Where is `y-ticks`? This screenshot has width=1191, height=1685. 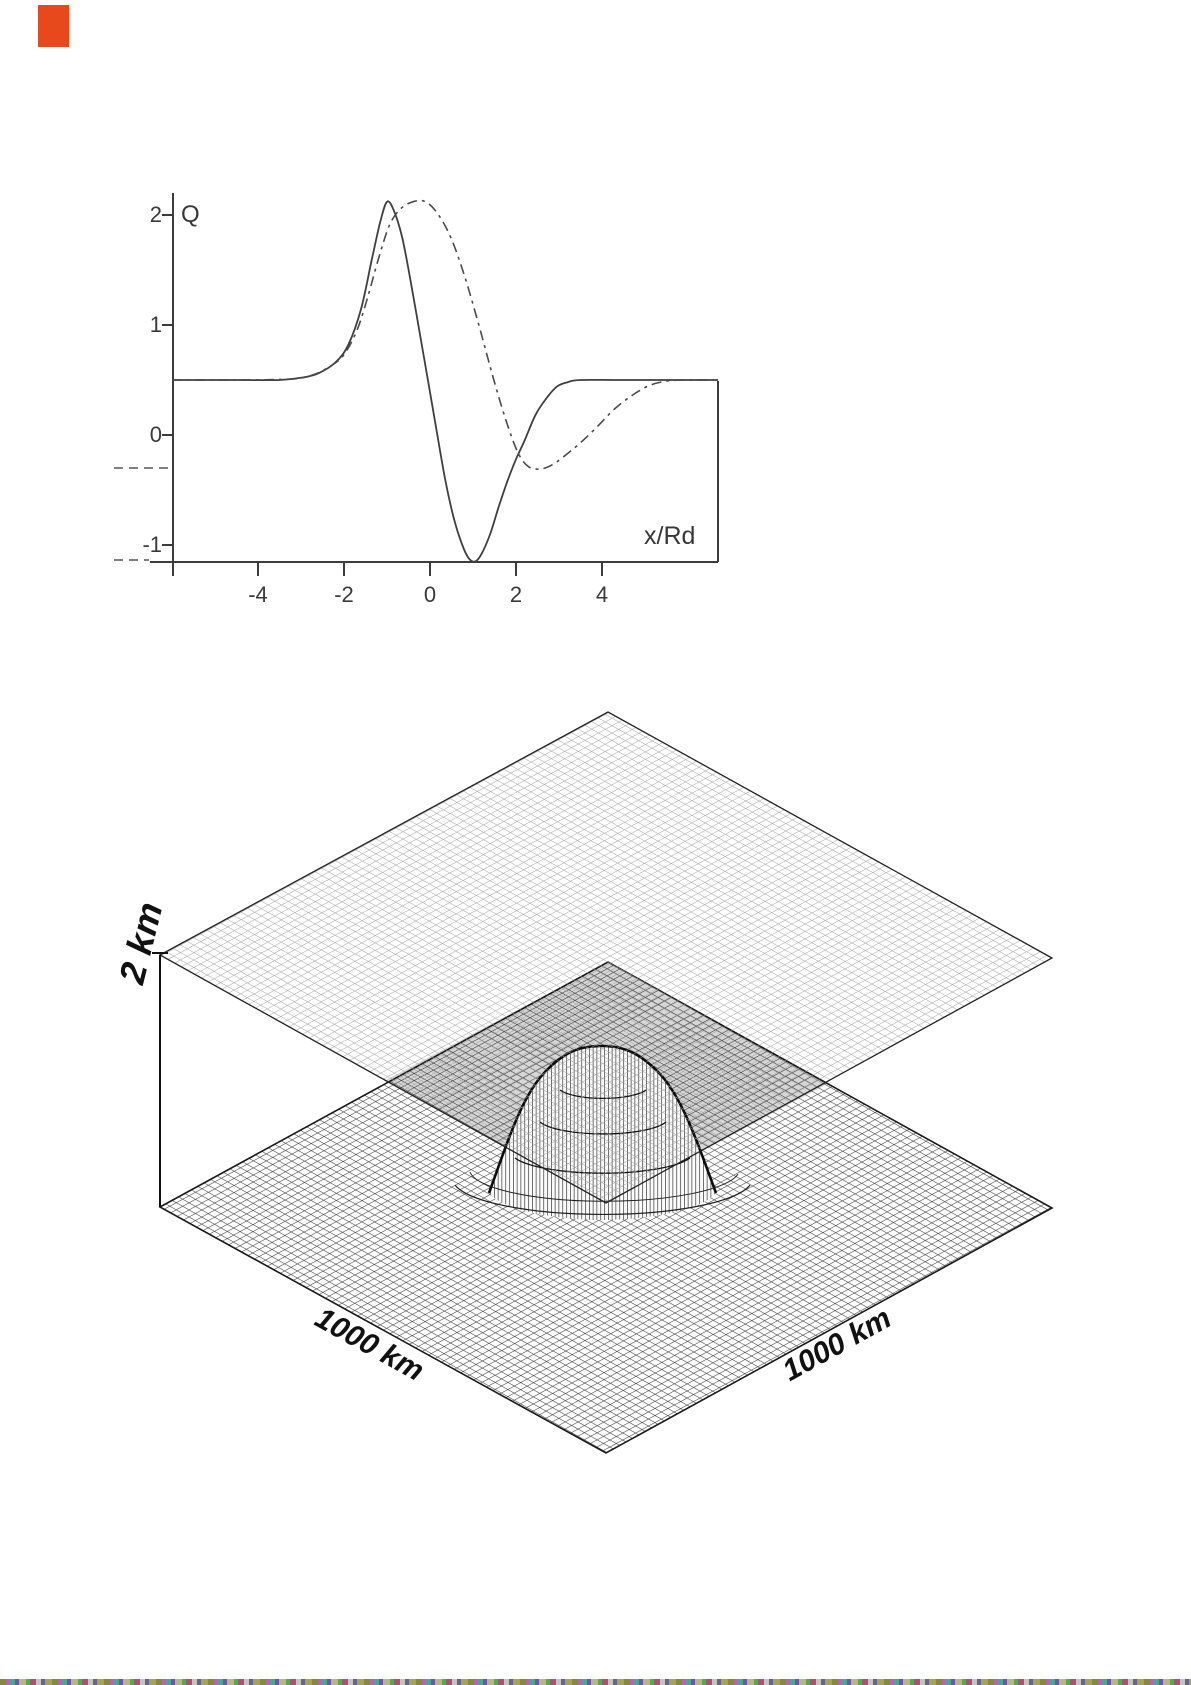
y-ticks is located at coordinates (167, 380).